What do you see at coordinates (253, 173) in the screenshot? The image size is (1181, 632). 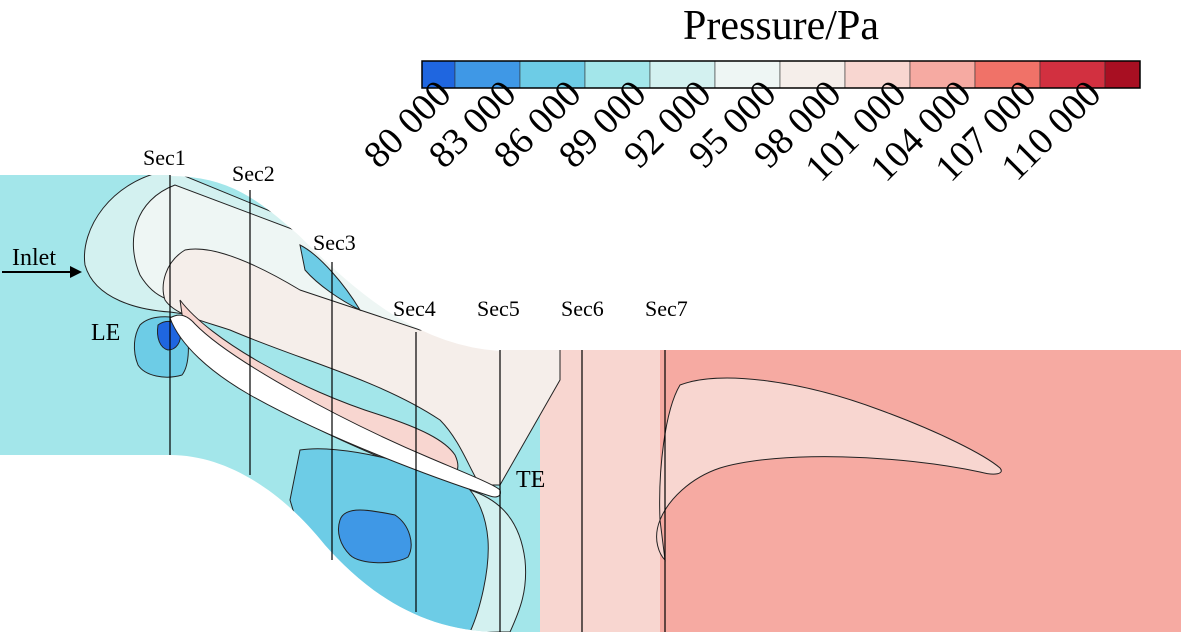 I see `sec2-label: Sec2` at bounding box center [253, 173].